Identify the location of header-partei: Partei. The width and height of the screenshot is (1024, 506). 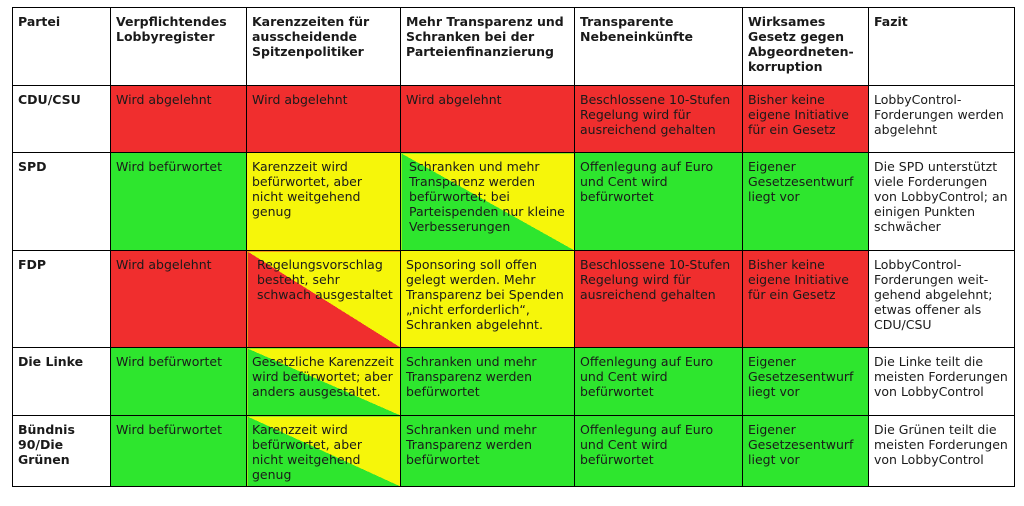
(61, 46).